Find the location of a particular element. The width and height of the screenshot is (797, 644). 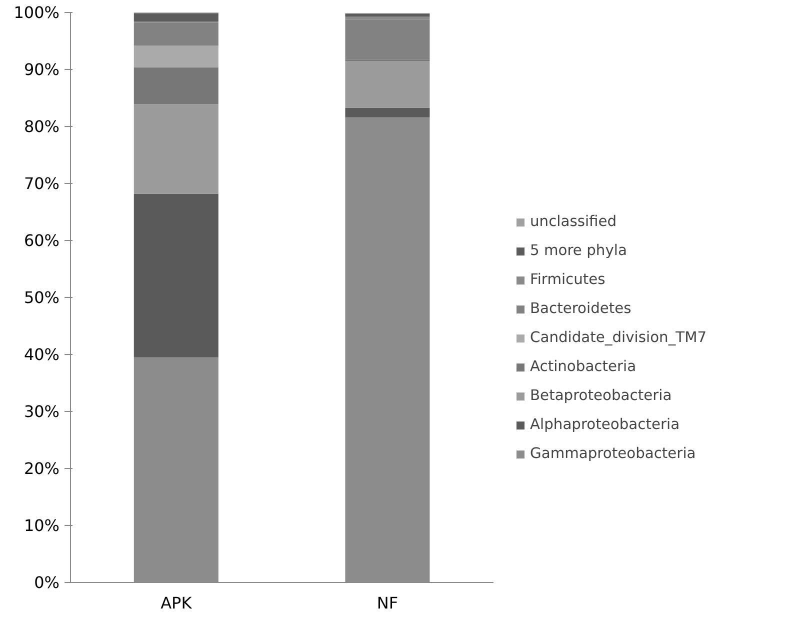

legend-label: Betaproteobacteria is located at coordinates (601, 395).